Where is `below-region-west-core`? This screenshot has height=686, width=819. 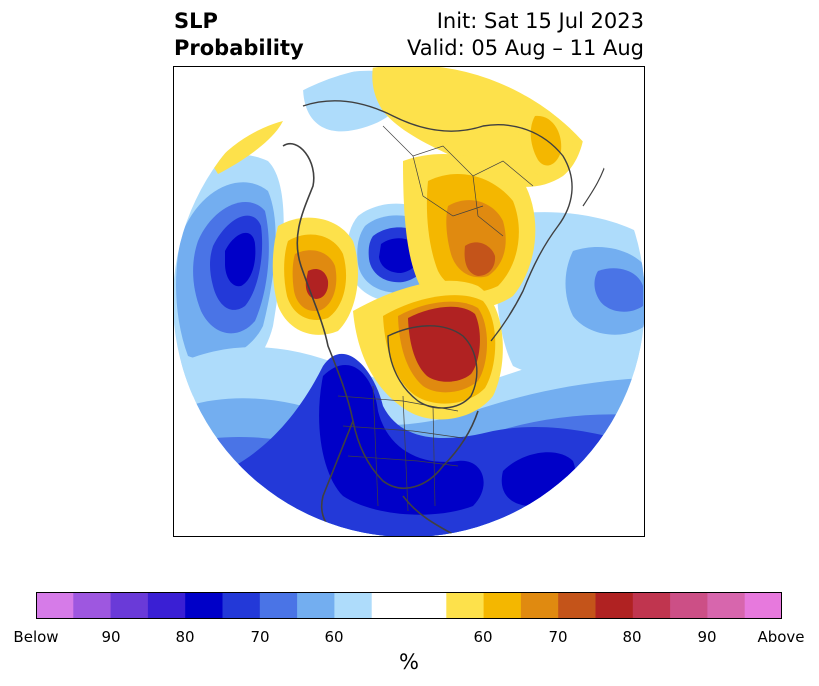 below-region-west-core is located at coordinates (240, 259).